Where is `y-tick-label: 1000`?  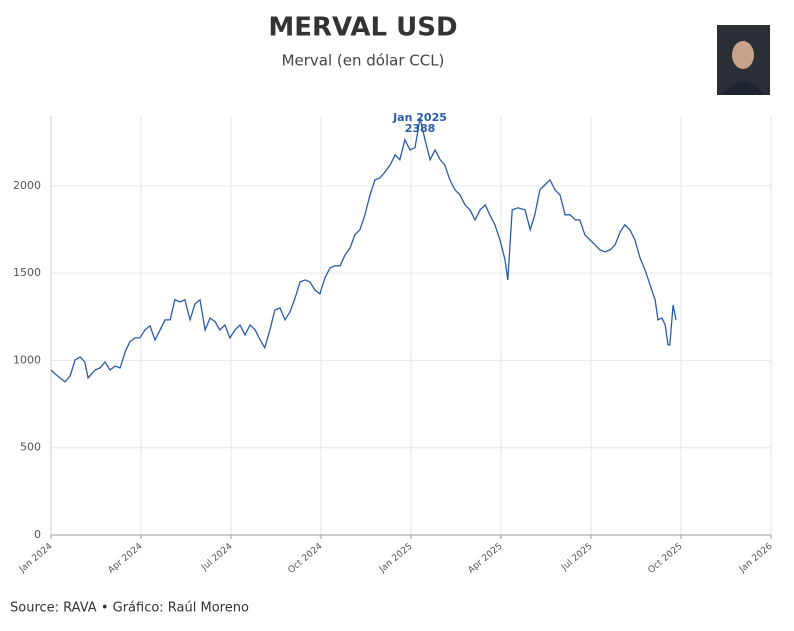
y-tick-label: 1000 is located at coordinates (27, 359).